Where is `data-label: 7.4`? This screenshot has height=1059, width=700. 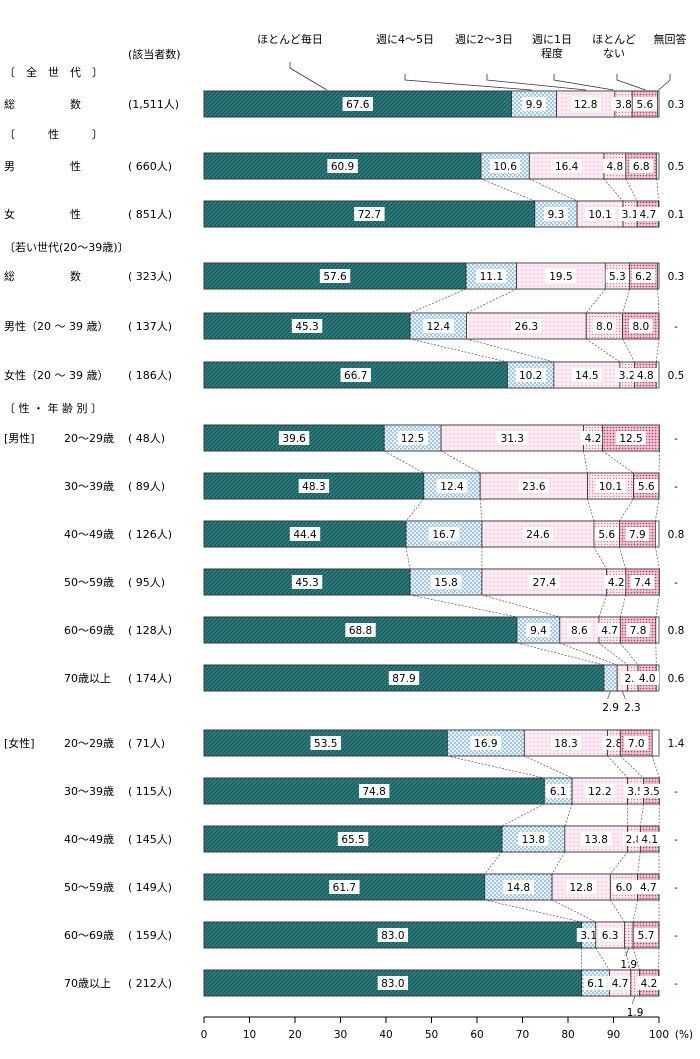 data-label: 7.4 is located at coordinates (642, 583).